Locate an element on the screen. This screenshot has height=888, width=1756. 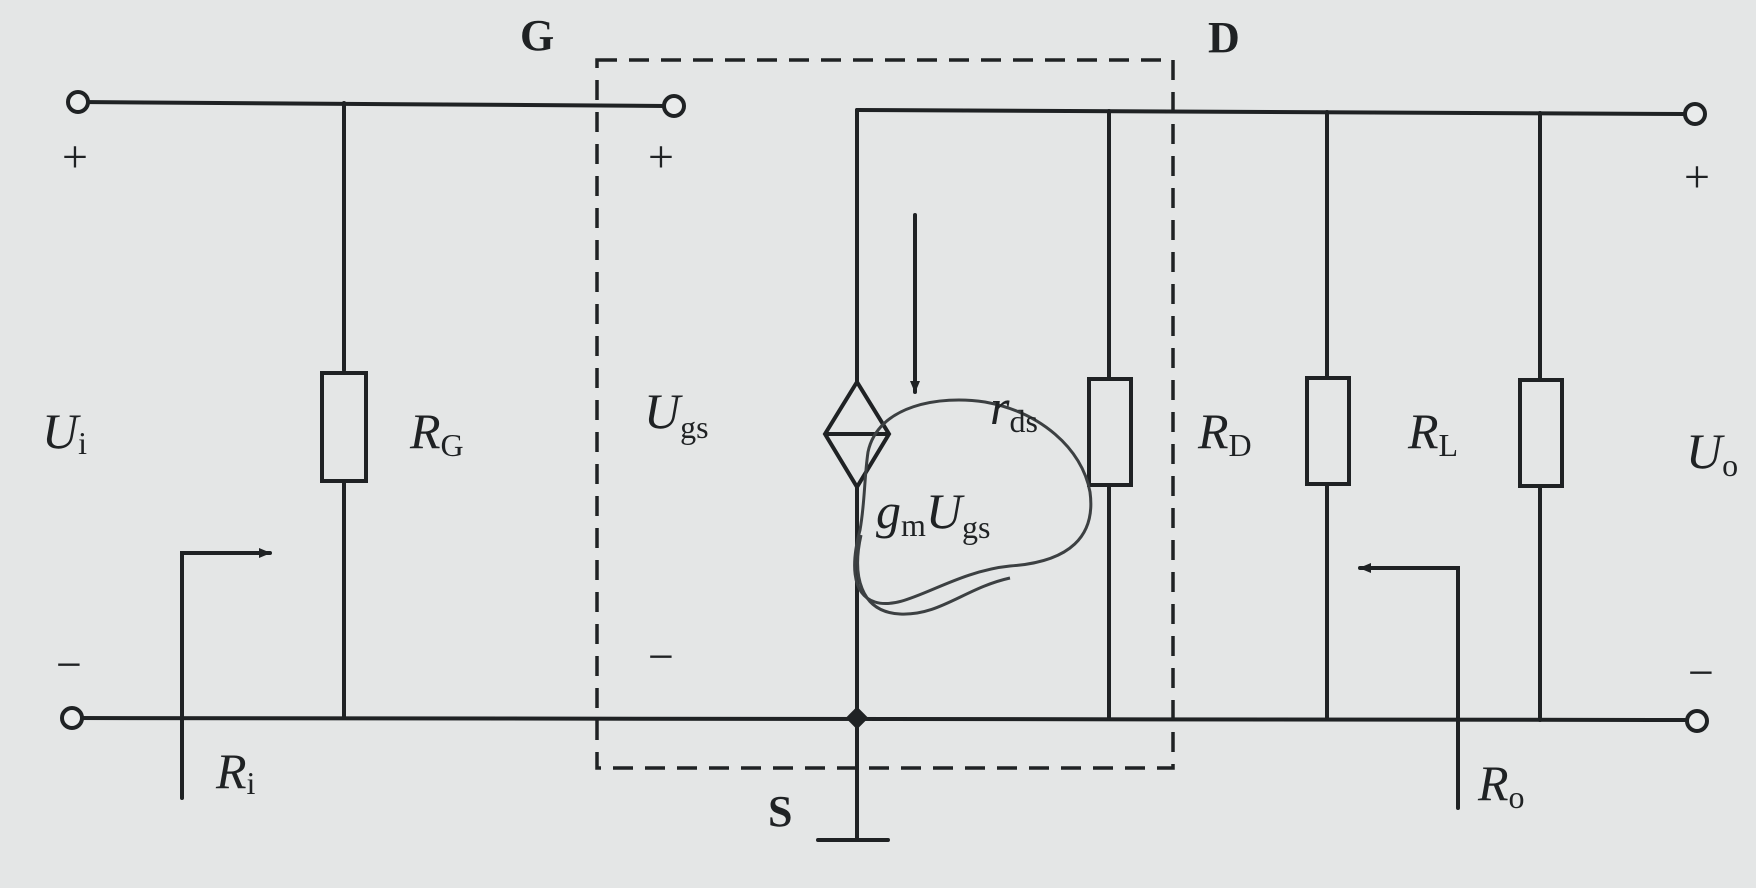
ground-rail is located at coordinates (883, 719).